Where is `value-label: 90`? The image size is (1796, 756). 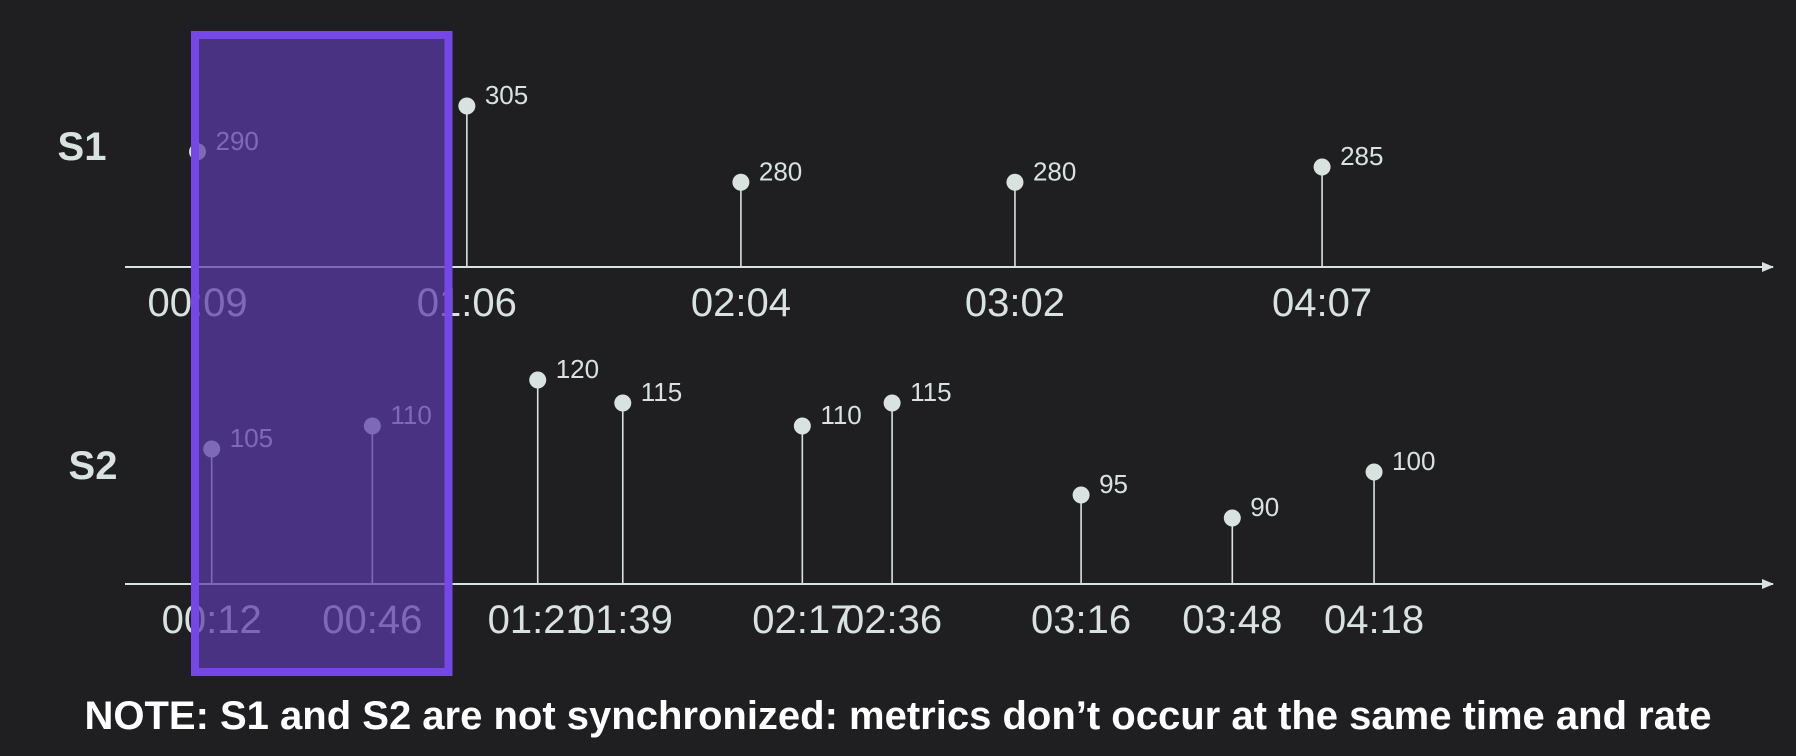 value-label: 90 is located at coordinates (1264, 507).